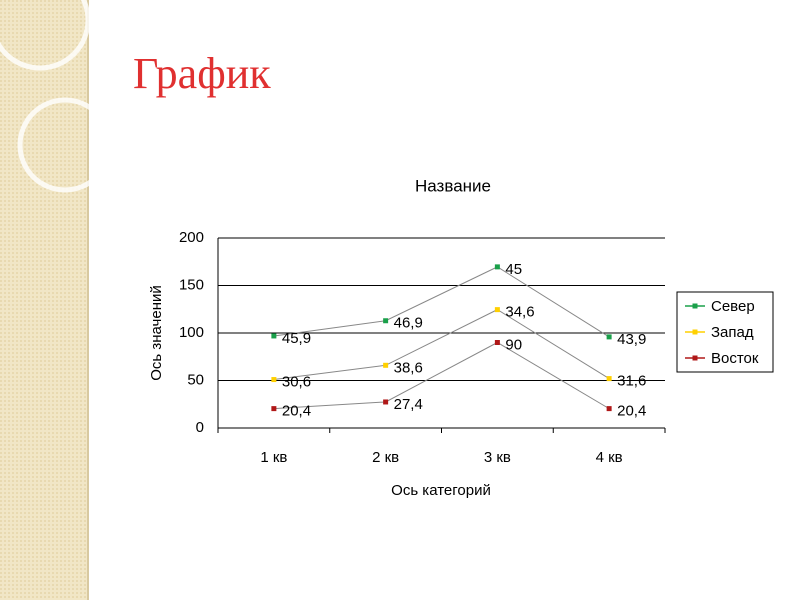 The image size is (800, 600). I want to click on data-label: 45,9, so click(296, 338).